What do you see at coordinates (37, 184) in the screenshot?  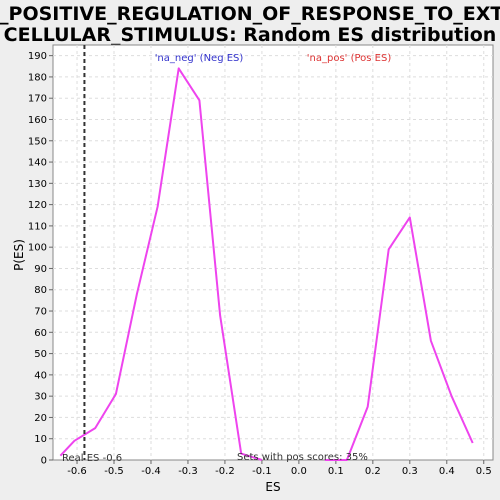 I see `y-tick-label: 130` at bounding box center [37, 184].